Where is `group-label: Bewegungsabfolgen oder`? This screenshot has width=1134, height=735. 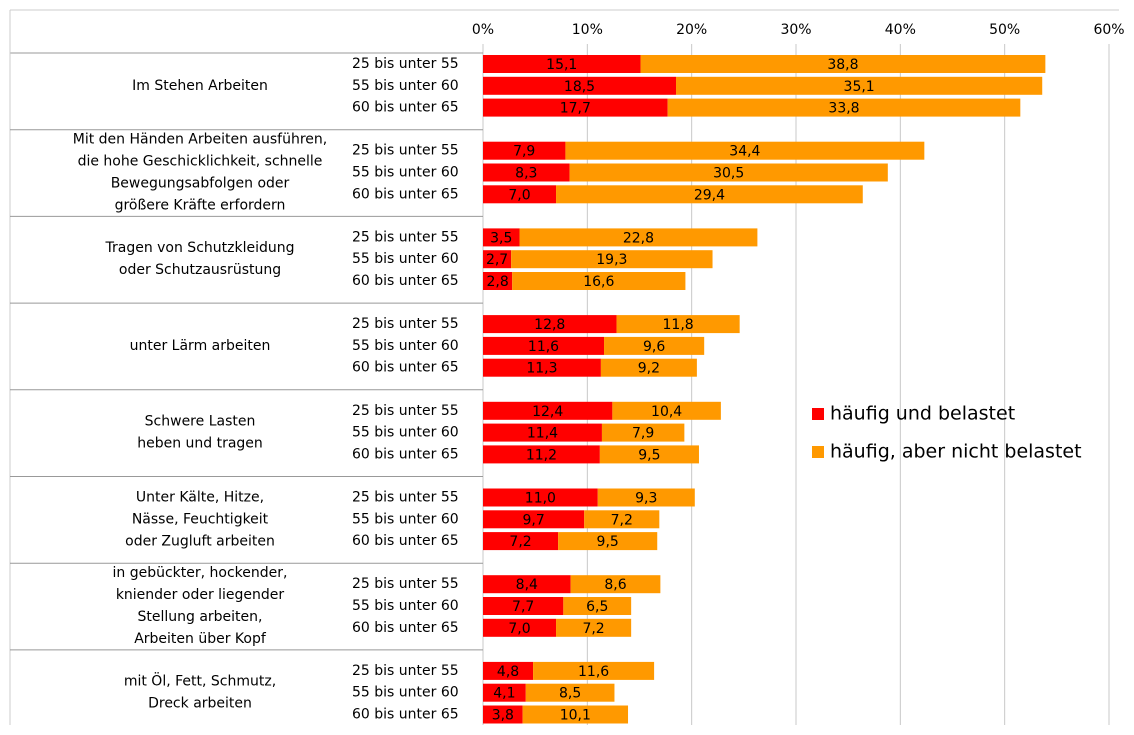
group-label: Bewegungsabfolgen oder is located at coordinates (200, 184).